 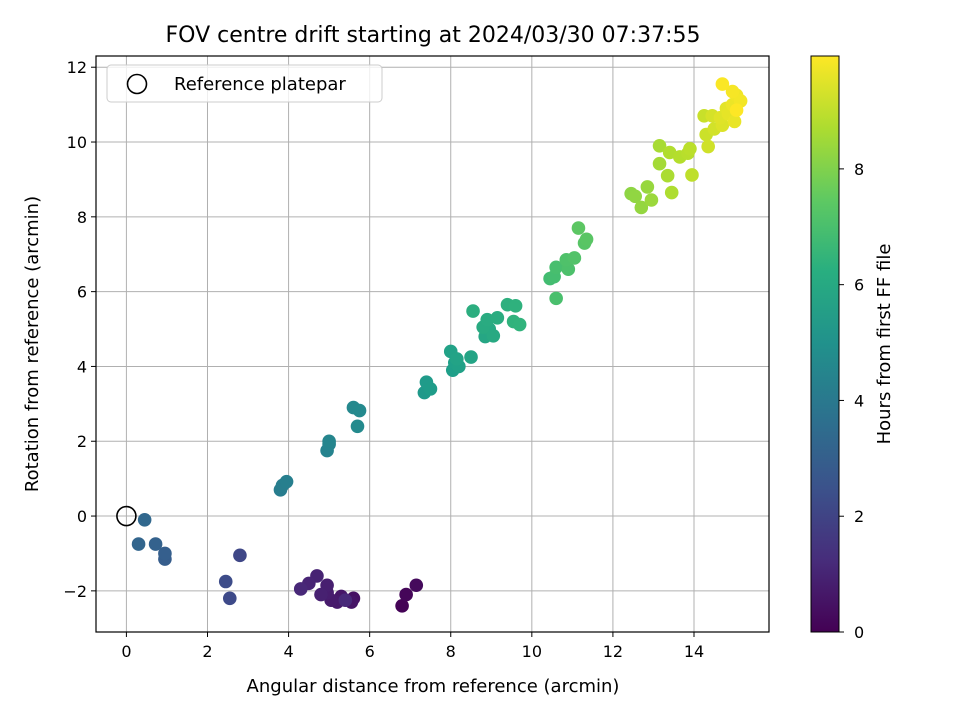 What do you see at coordinates (82, 441) in the screenshot?
I see `y-tick-label: 2` at bounding box center [82, 441].